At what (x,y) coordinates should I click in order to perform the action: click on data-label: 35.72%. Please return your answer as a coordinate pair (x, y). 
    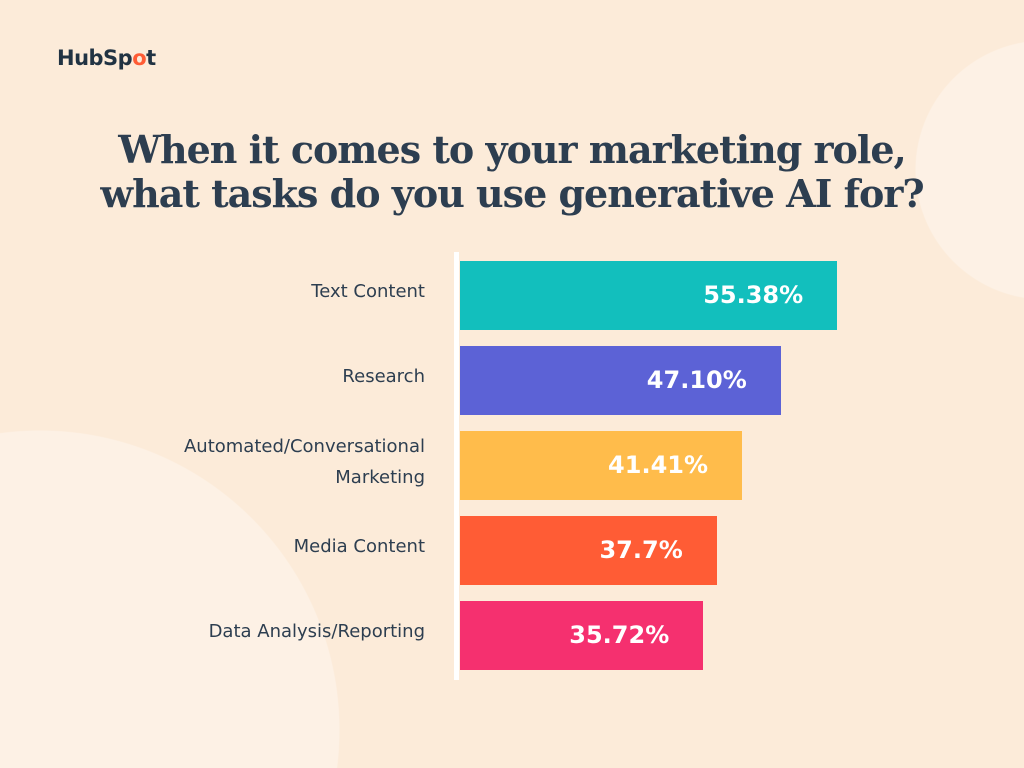
    Looking at the image, I should click on (619, 635).